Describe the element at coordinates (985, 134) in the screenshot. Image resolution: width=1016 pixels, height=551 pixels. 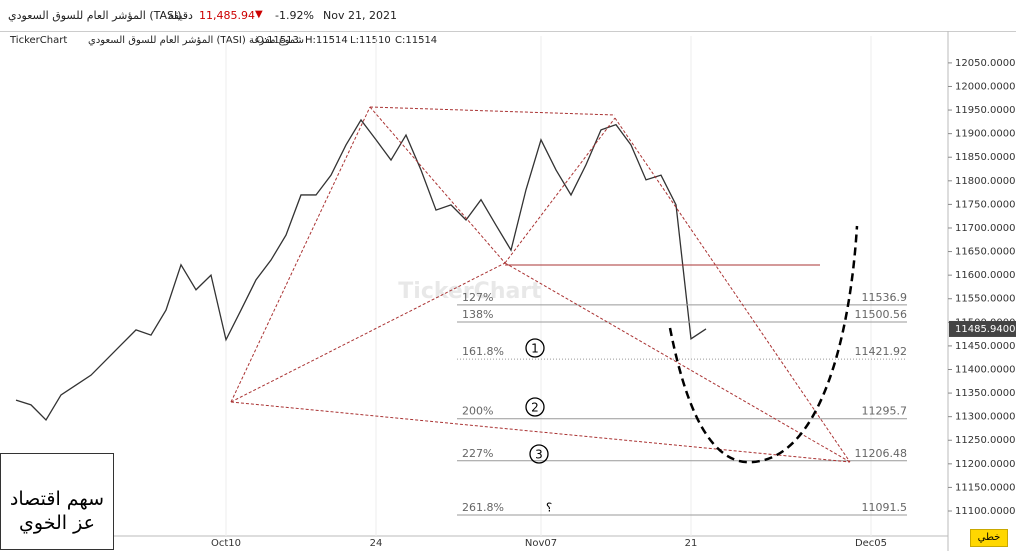
I see `y-tick-label: 11900.0000` at that location.